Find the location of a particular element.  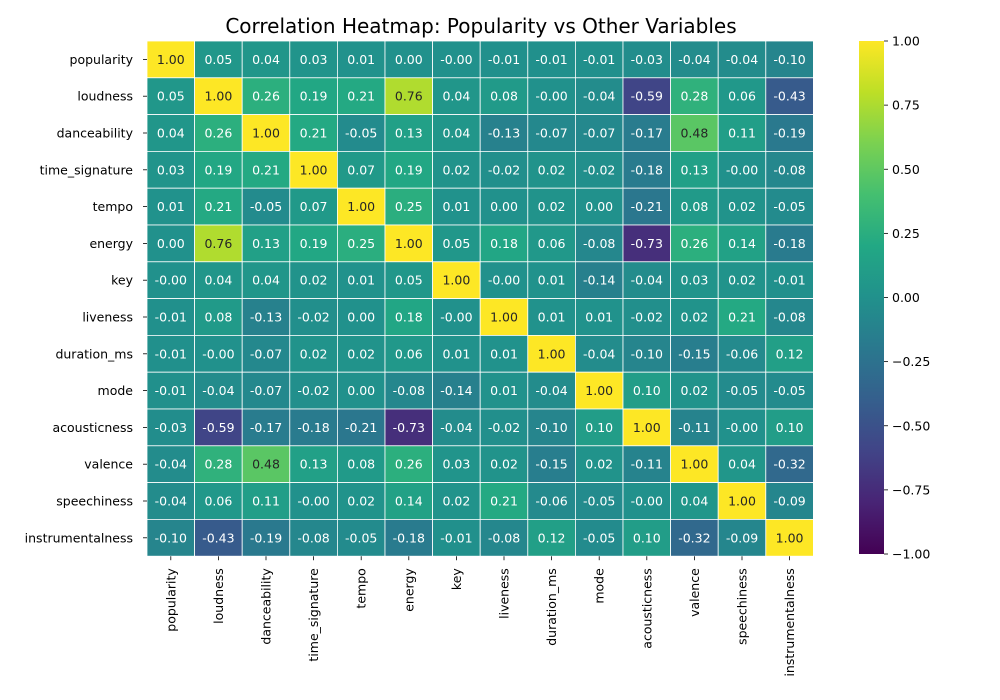

cell-value-label: -0.10 is located at coordinates (551, 427).